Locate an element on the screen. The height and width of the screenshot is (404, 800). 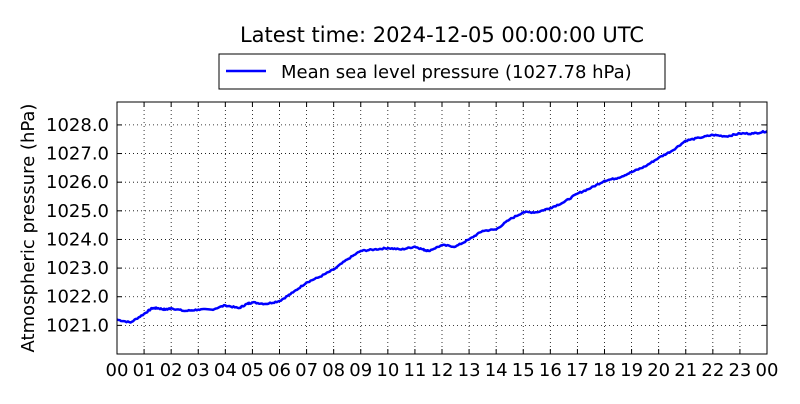
x-tick-label: 16 is located at coordinates (550, 370).